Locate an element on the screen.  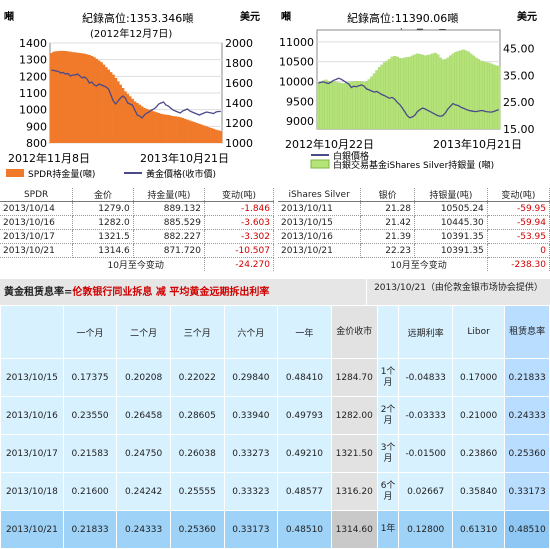
cell-libor: 0.61310 is located at coordinates (478, 529).